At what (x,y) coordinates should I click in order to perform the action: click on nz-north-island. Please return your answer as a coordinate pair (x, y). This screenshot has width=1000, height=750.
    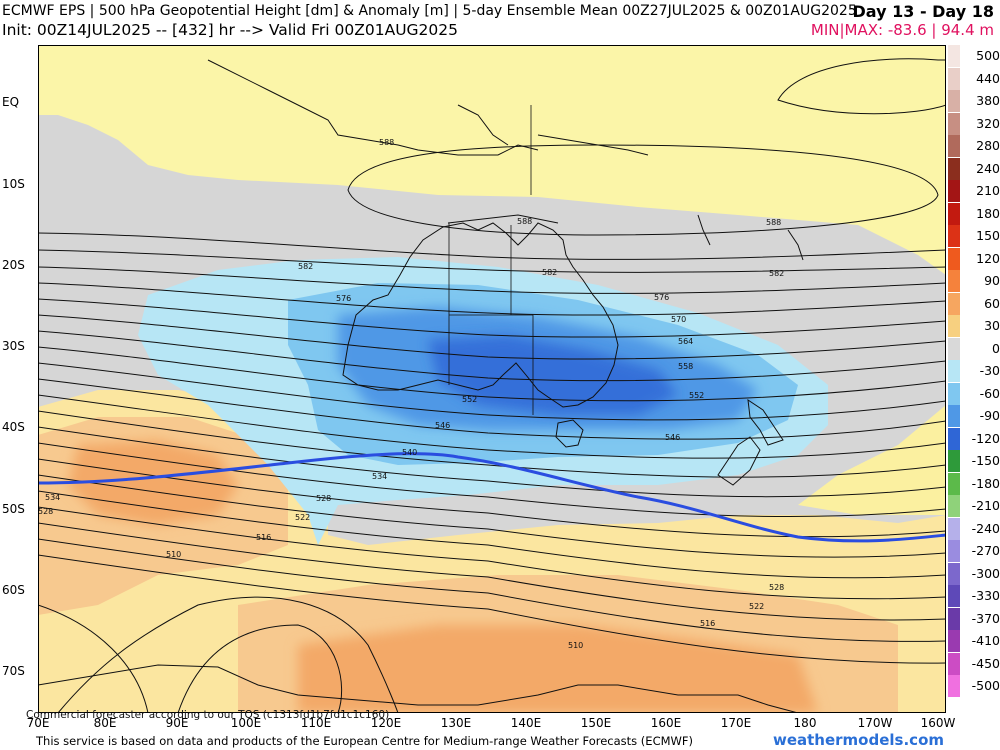
    Looking at the image, I should click on (765, 422).